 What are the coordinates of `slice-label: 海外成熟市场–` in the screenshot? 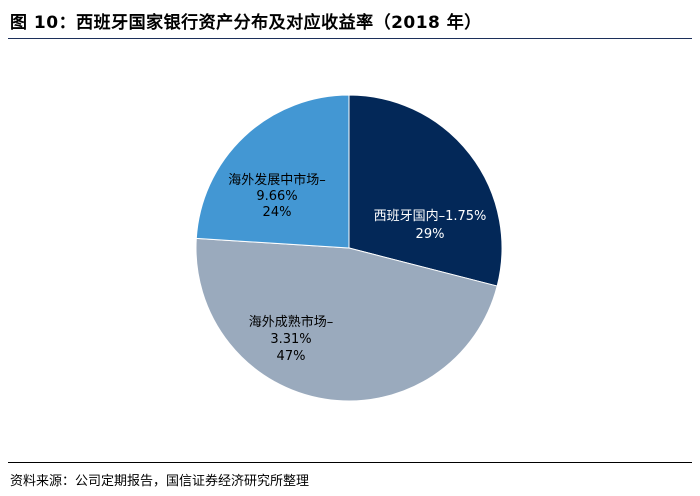 It's located at (291, 322).